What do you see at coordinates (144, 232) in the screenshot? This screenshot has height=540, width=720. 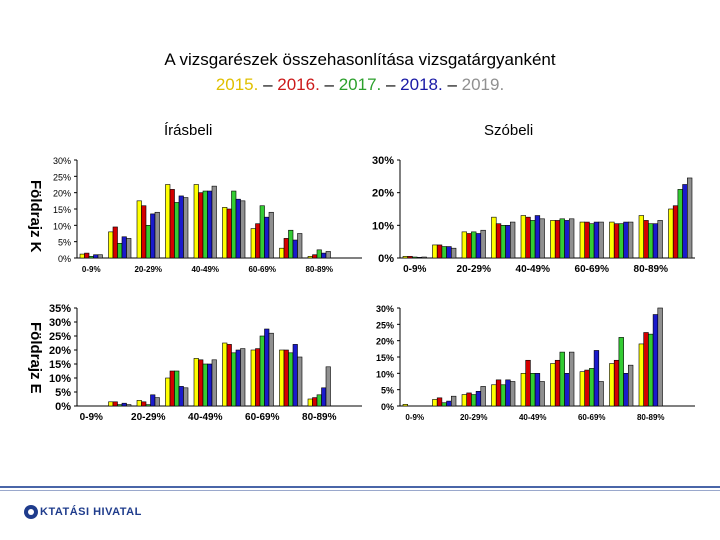 I see `bar-2016-20-29%` at bounding box center [144, 232].